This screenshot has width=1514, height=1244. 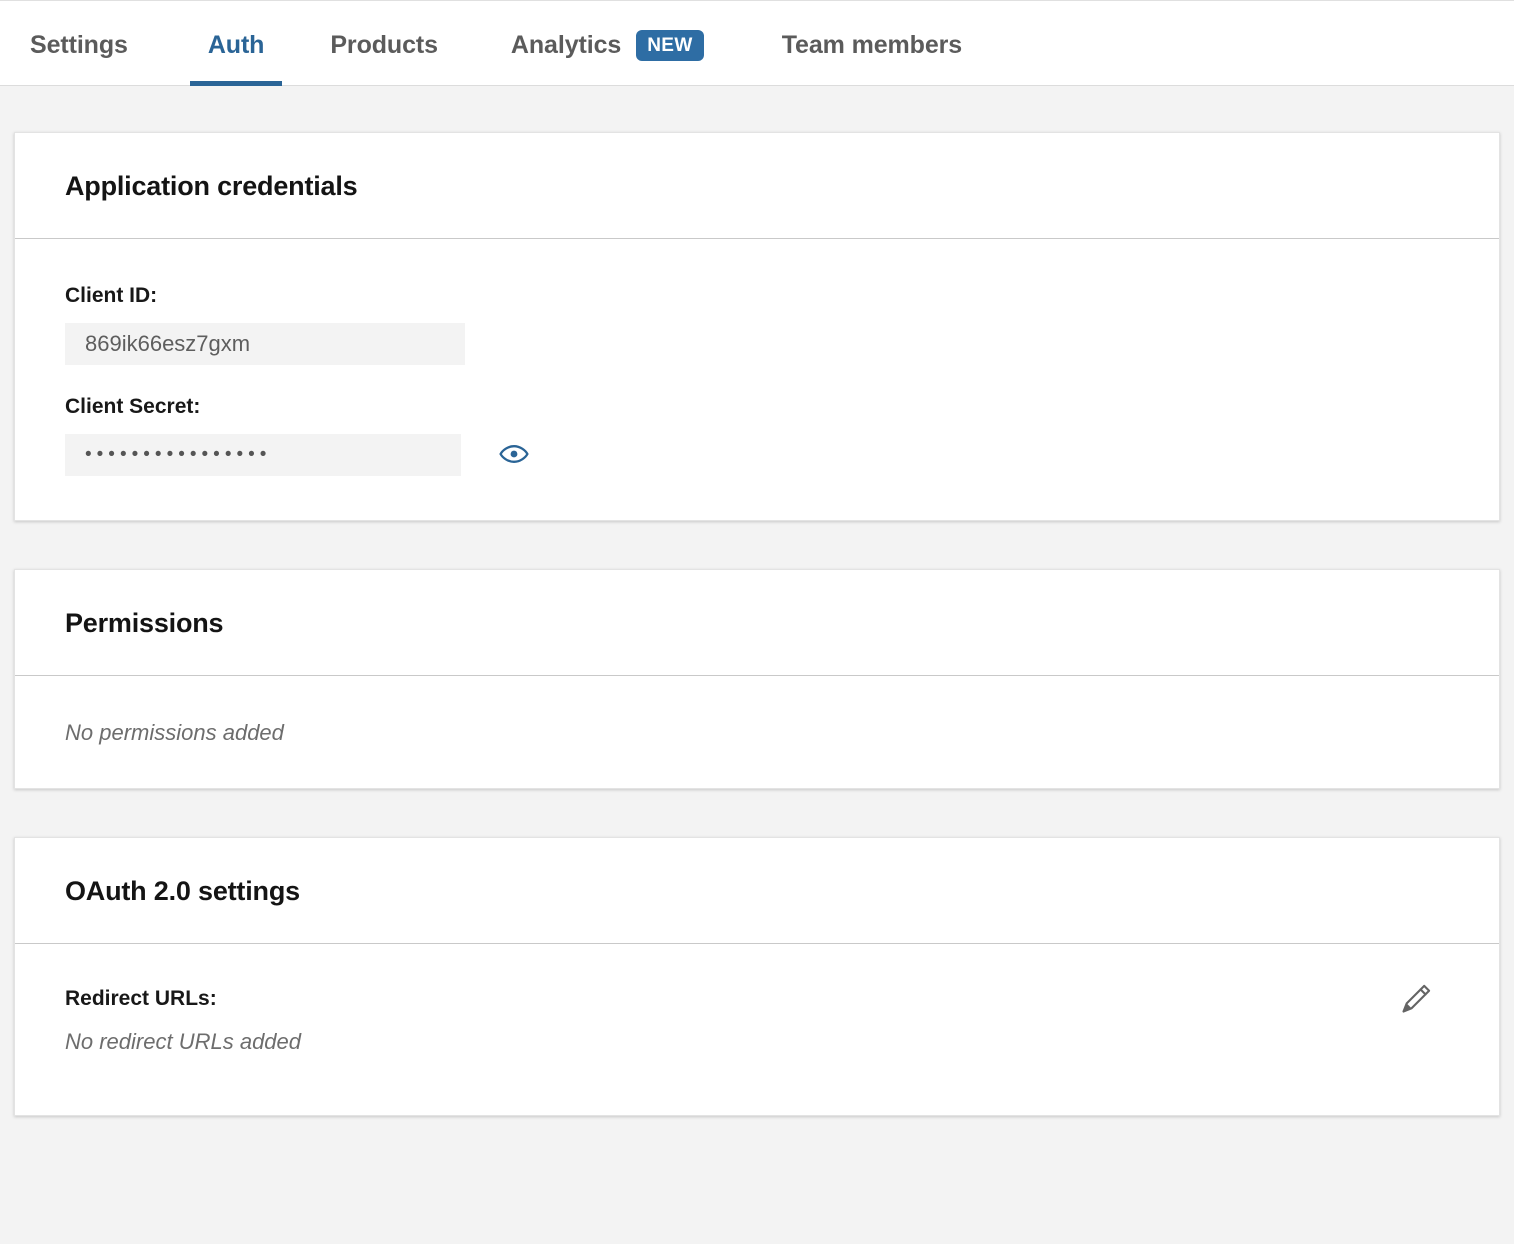 What do you see at coordinates (757, 1029) in the screenshot?
I see `oauth-settings-body: Redirect URLs: No redirect URLs added` at bounding box center [757, 1029].